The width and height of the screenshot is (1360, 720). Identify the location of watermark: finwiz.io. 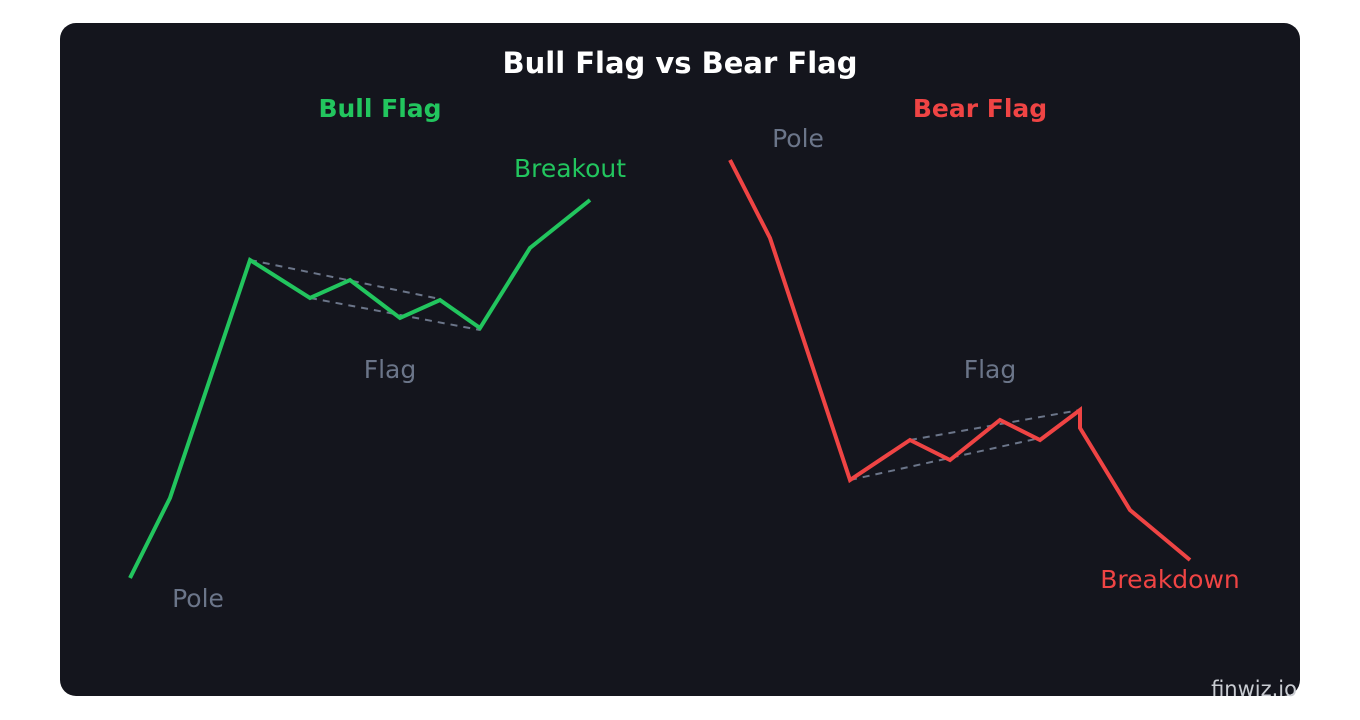
(1254, 689).